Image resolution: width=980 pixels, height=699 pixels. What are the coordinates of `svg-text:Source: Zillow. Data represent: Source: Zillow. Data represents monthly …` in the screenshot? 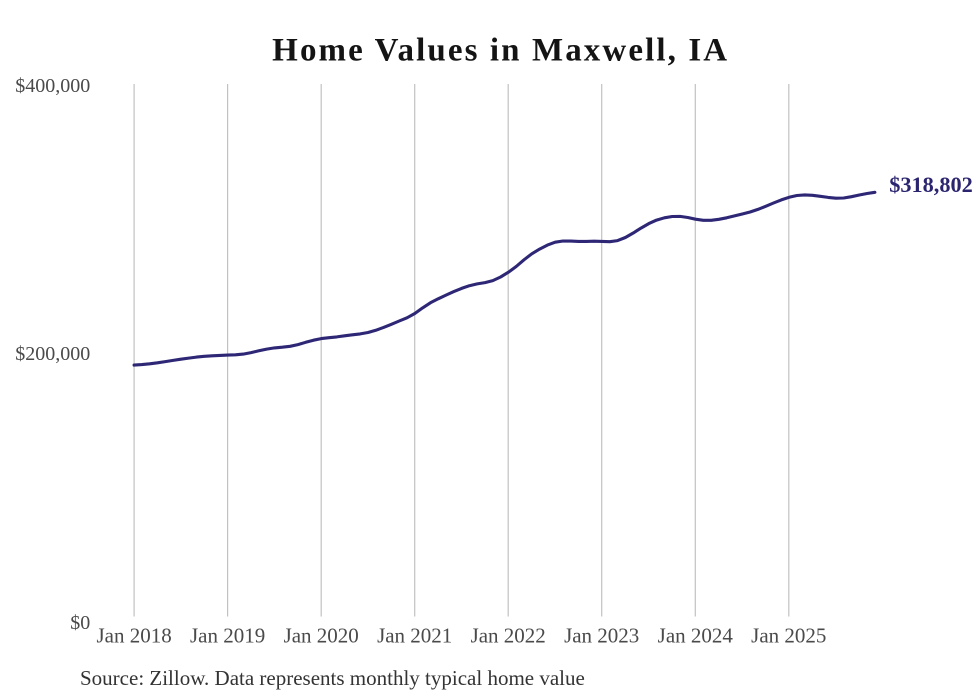 It's located at (332, 678).